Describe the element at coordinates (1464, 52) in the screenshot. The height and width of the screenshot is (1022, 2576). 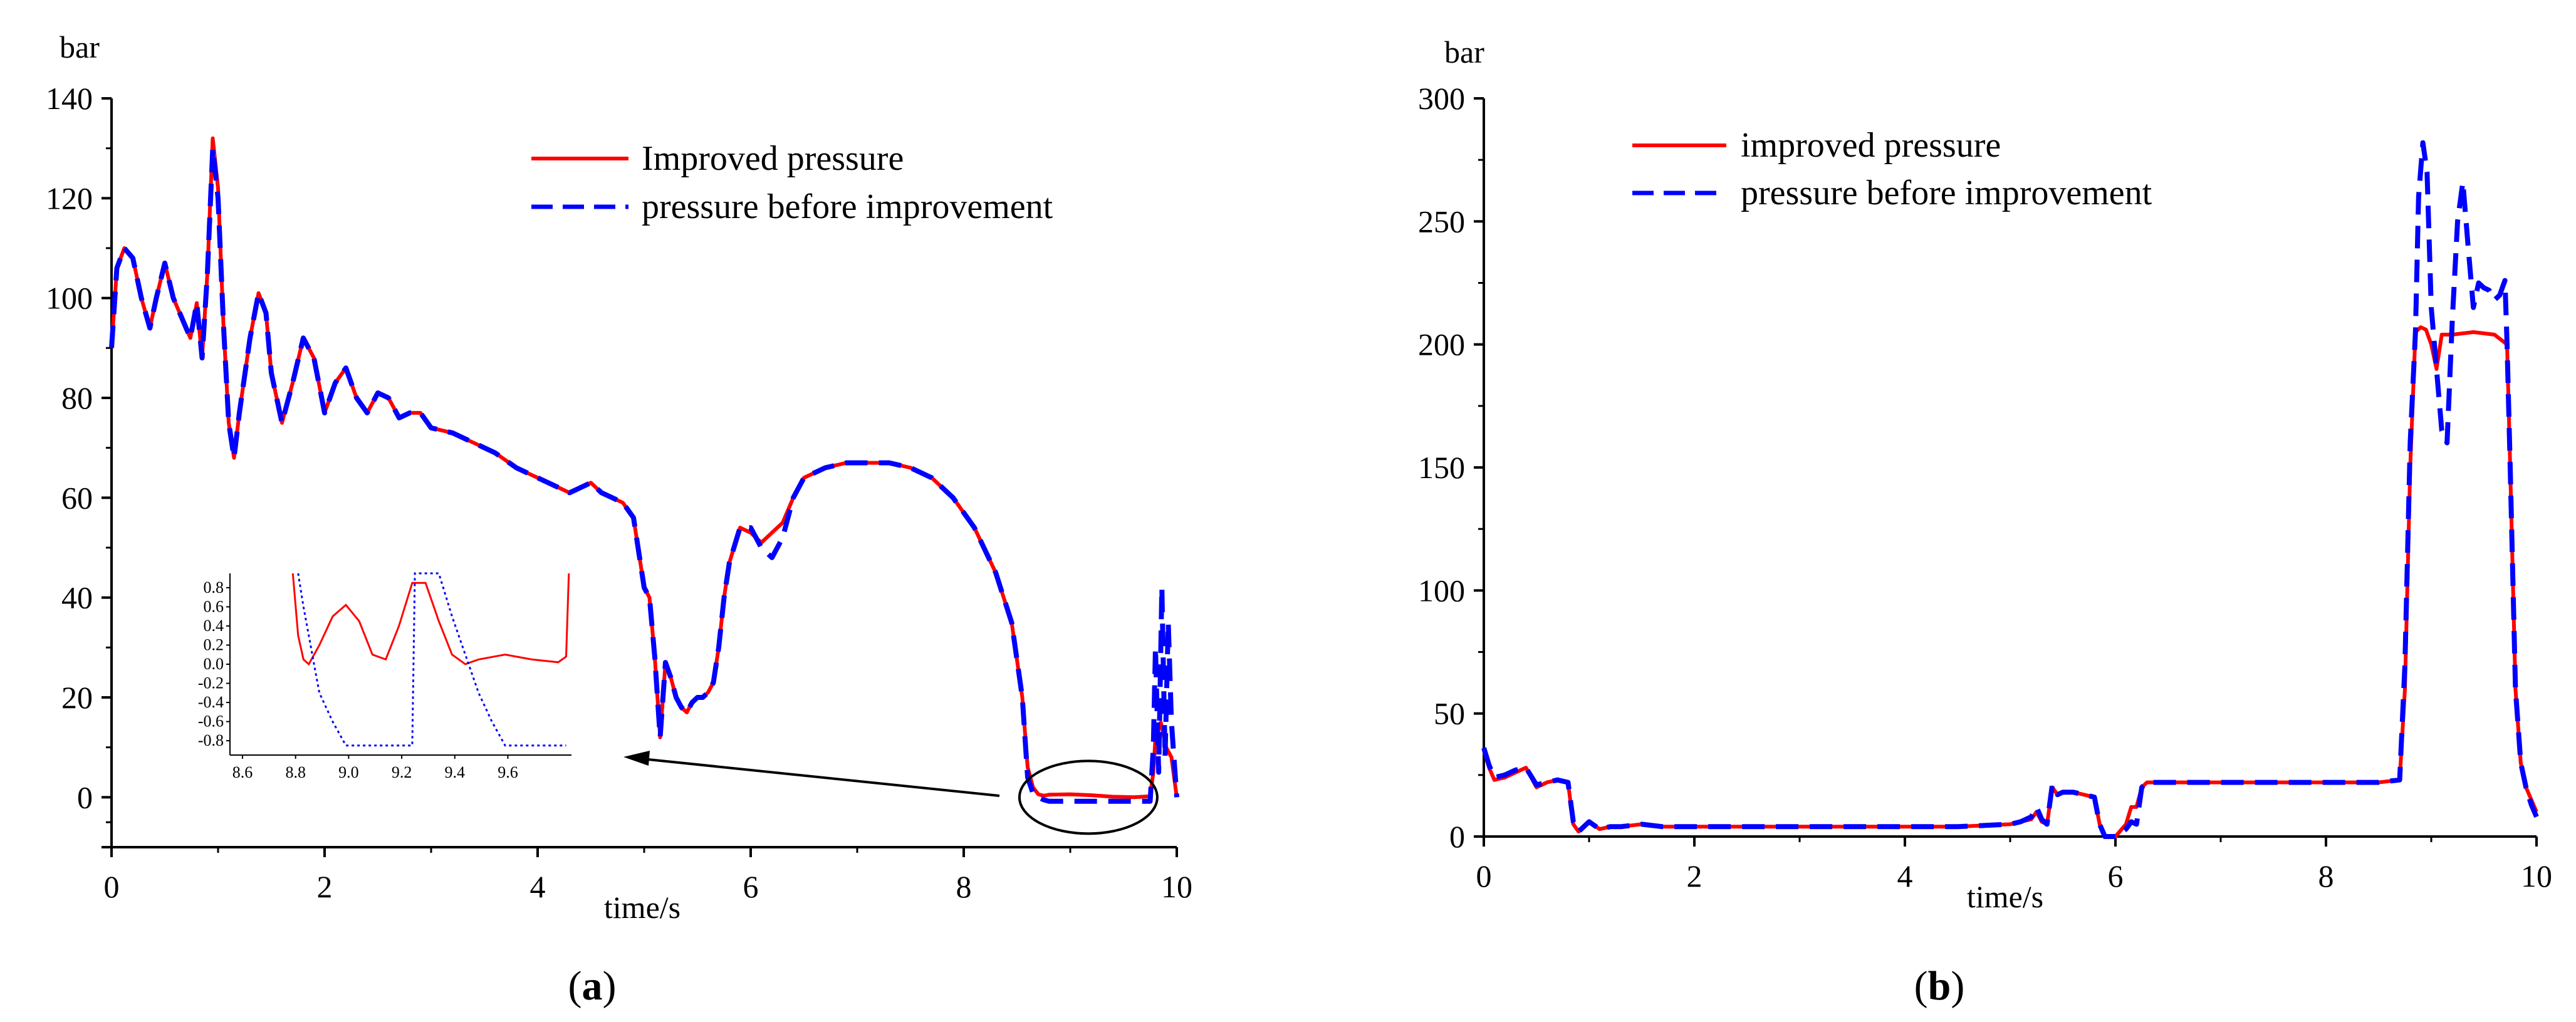
I see `y-axis-label-b: bar` at that location.